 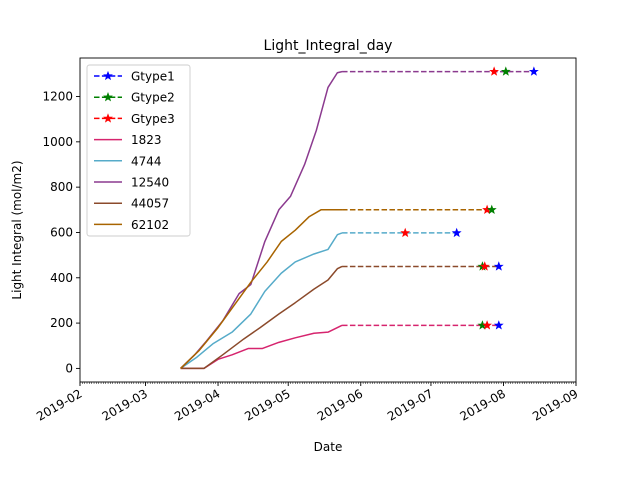 I want to click on legend-box, so click(x=138, y=150).